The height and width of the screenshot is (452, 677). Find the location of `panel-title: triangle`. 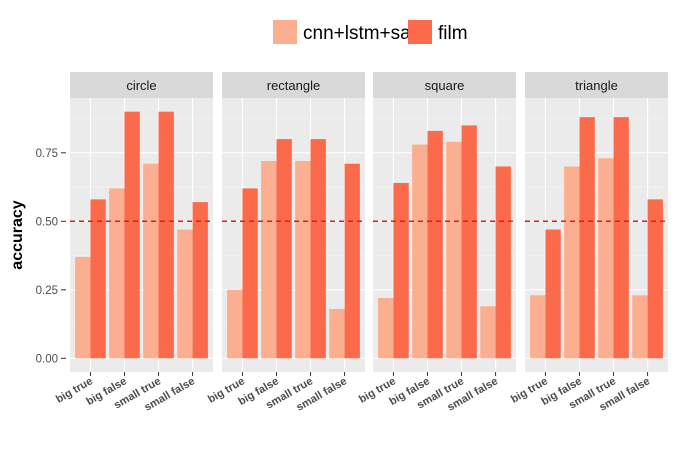

panel-title: triangle is located at coordinates (596, 85).